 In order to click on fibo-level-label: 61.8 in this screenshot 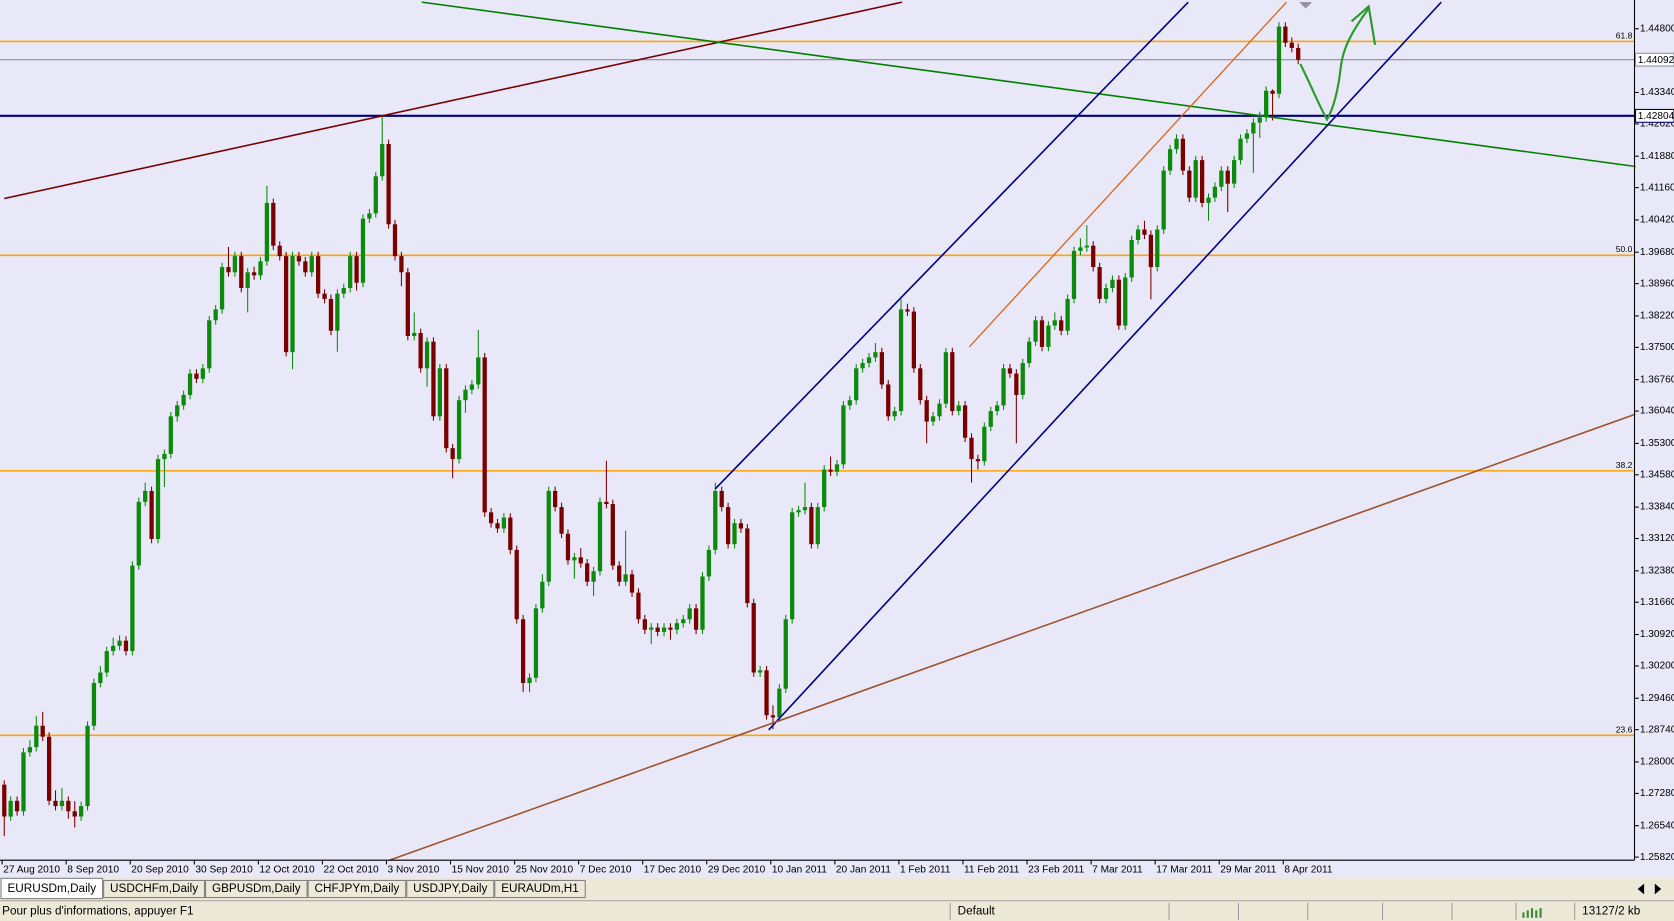, I will do `click(1624, 35)`.